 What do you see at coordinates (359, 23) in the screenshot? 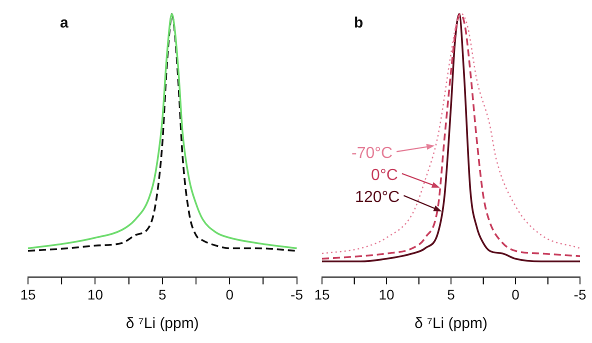
I see `chart-title: b` at bounding box center [359, 23].